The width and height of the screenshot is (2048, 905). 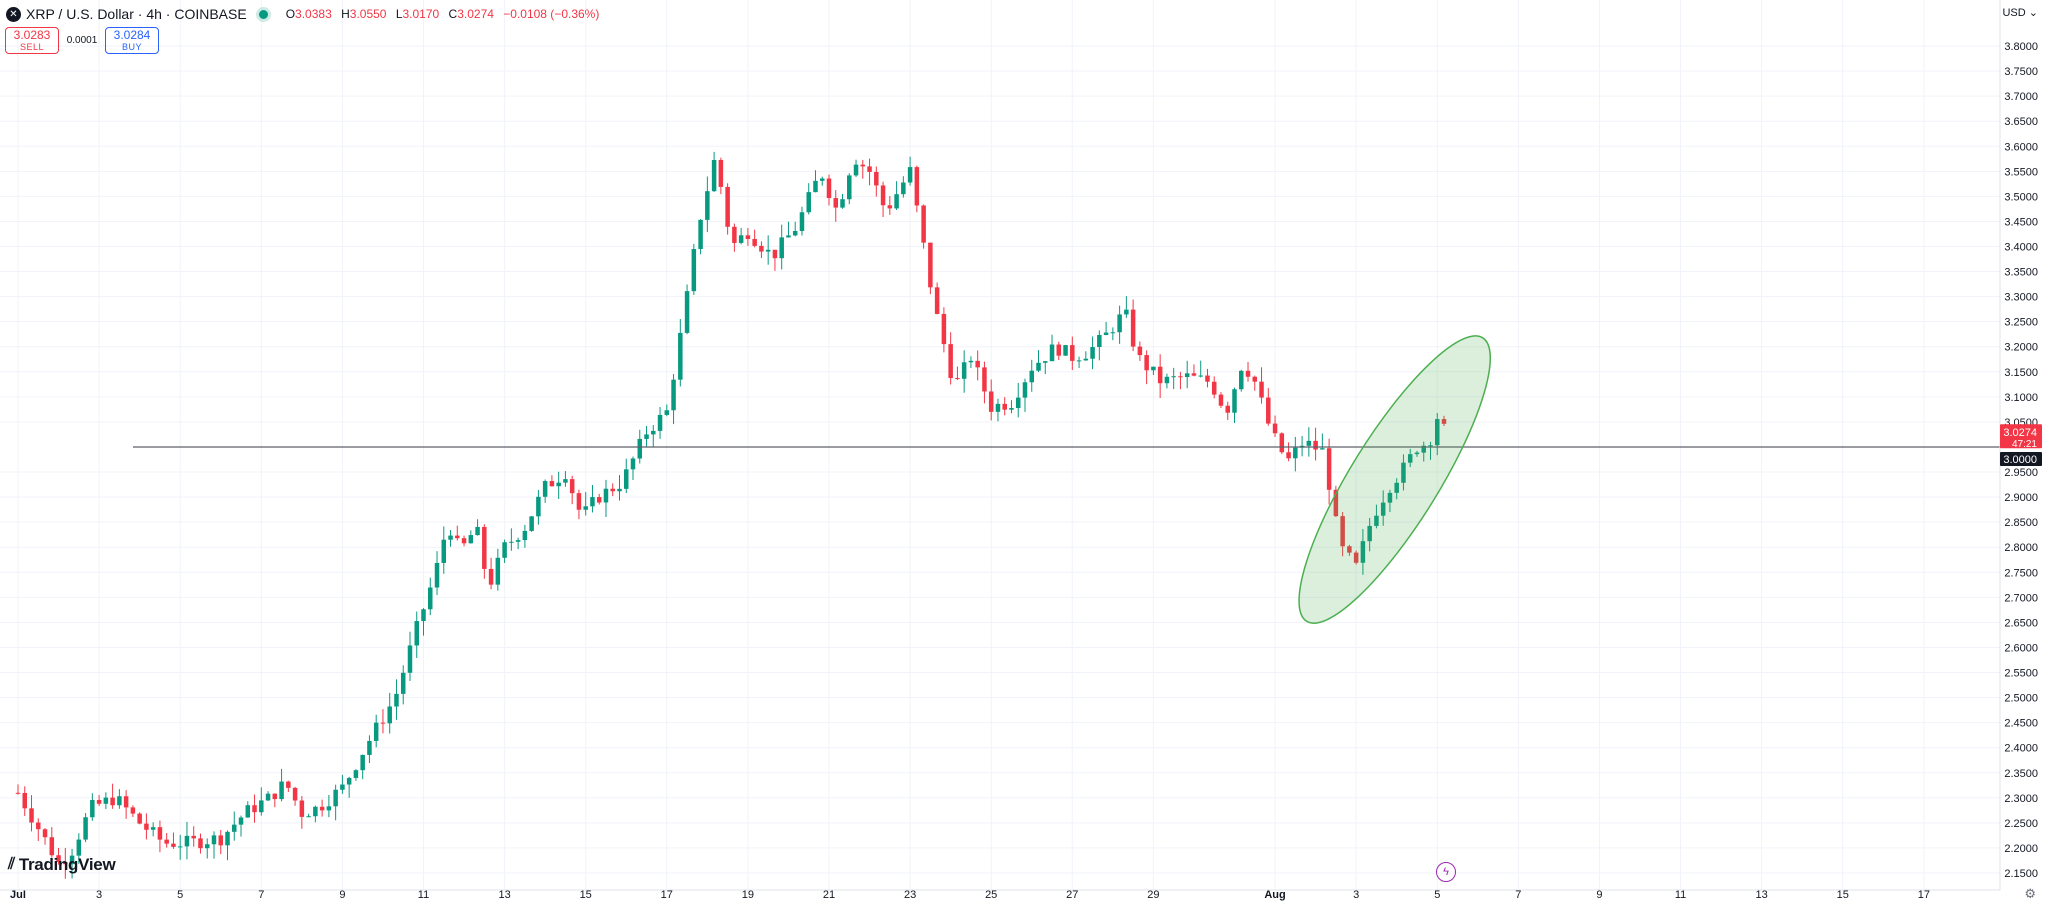 I want to click on lightning-icon: ϟ, so click(x=1446, y=872).